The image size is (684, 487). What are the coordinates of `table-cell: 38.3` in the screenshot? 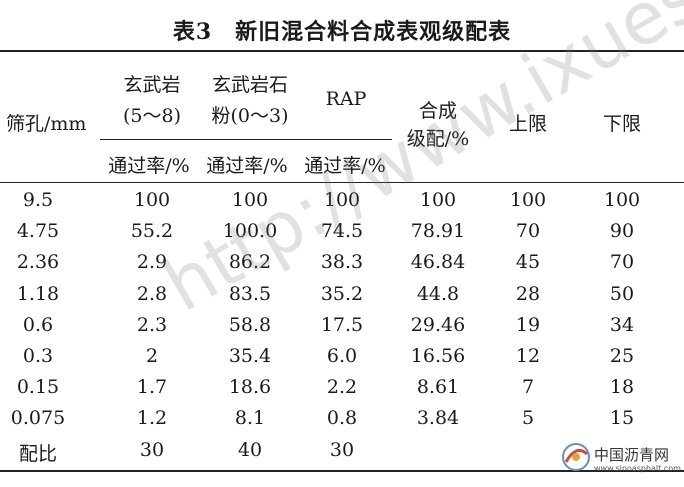 It's located at (342, 262).